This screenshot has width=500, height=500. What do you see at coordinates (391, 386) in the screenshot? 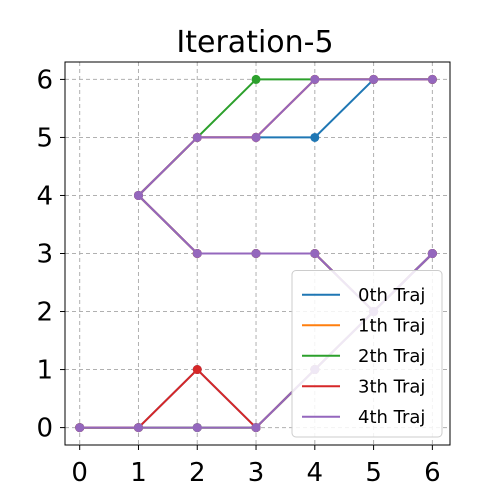
I see `legend-label: 3th Traj` at bounding box center [391, 386].